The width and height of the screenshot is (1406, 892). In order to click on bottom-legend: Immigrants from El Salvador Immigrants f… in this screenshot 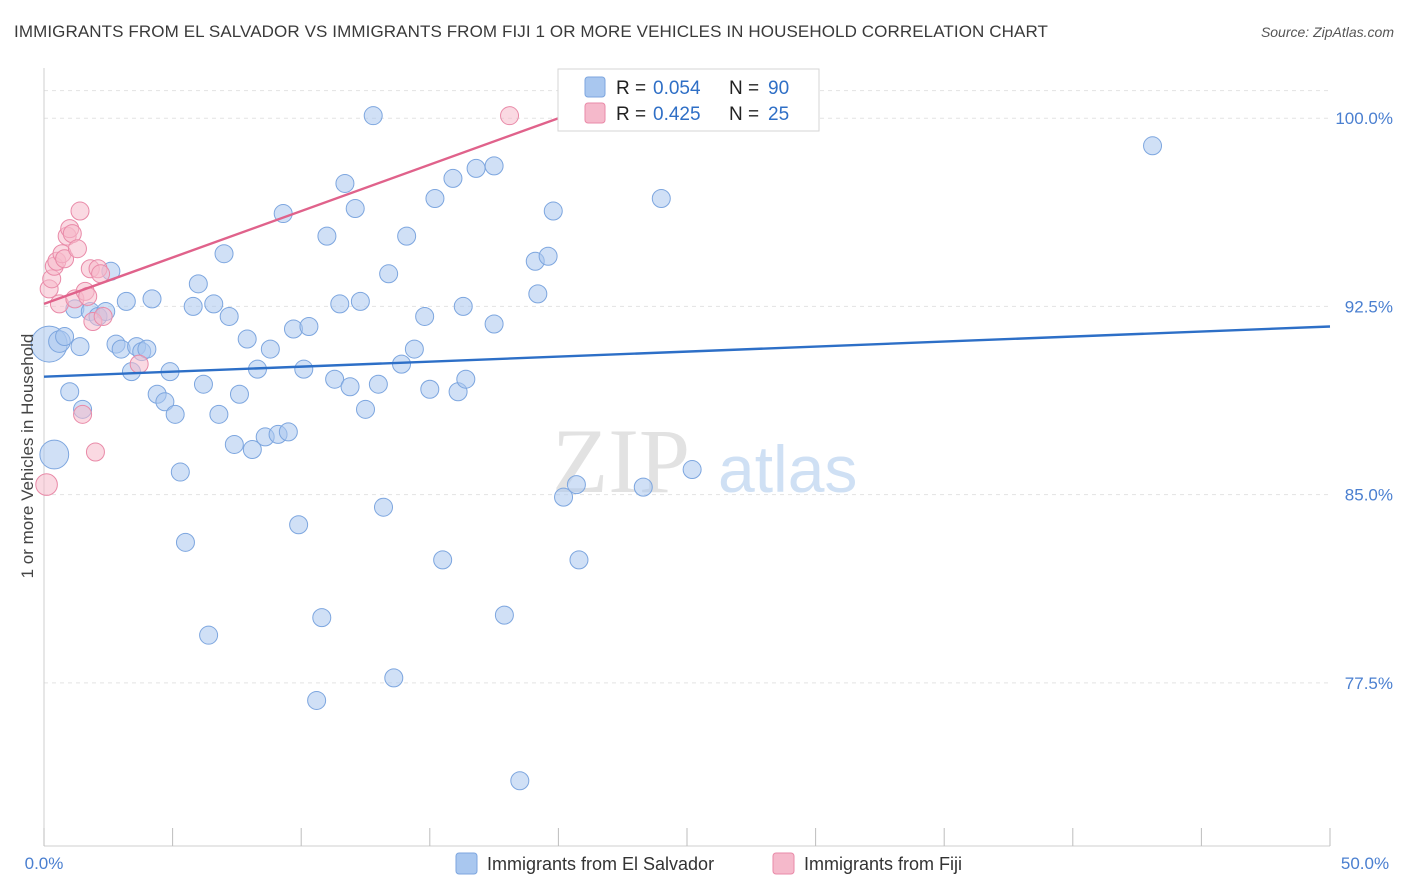, I will do `click(708, 863)`.